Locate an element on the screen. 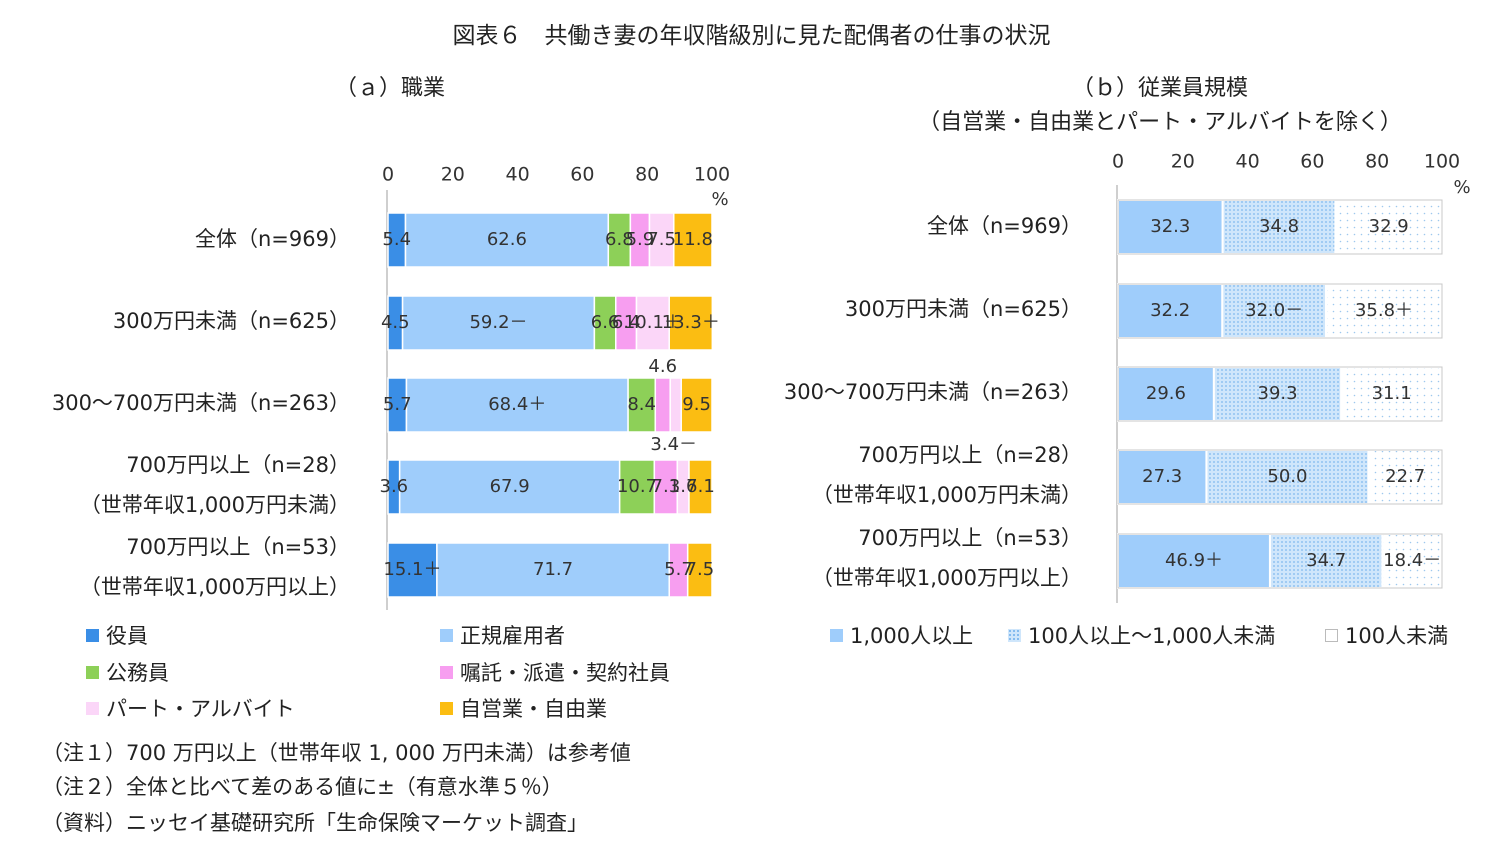 The height and width of the screenshot is (853, 1503). legend-item: 1,000人以上 is located at coordinates (901, 635).